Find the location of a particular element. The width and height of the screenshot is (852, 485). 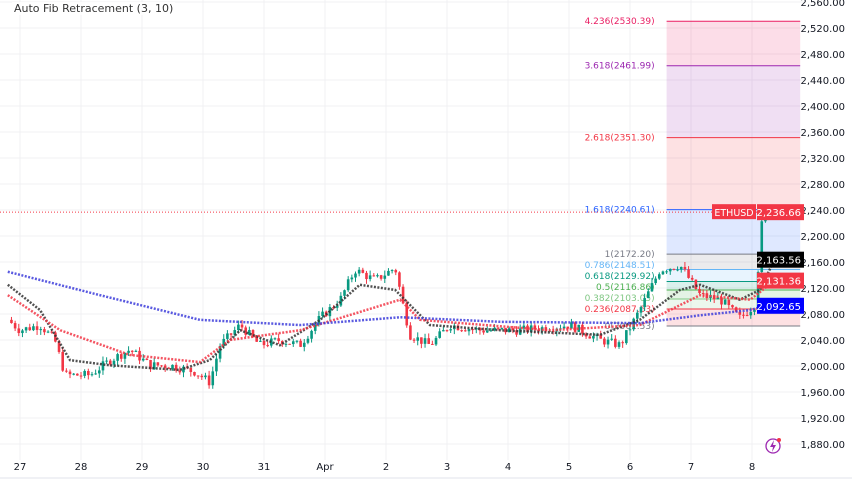

indicator-title: Auto Fib Retracement (3, 10) is located at coordinates (94, 8).